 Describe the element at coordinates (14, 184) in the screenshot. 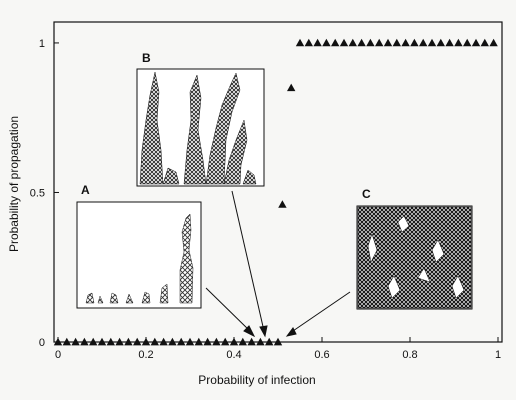

I see `y-axis-label: Probability of propagation` at that location.